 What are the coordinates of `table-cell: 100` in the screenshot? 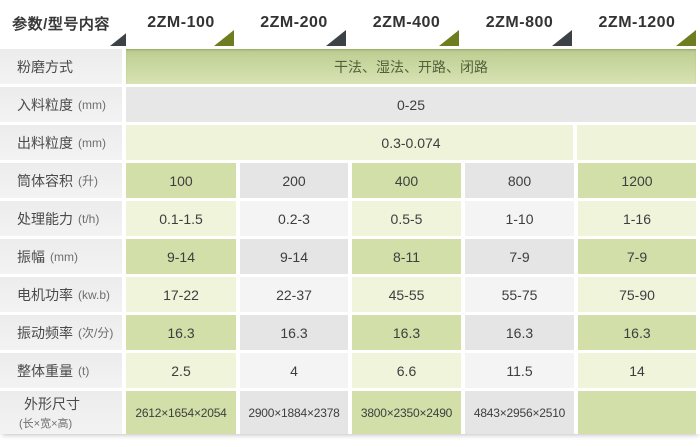 It's located at (181, 180).